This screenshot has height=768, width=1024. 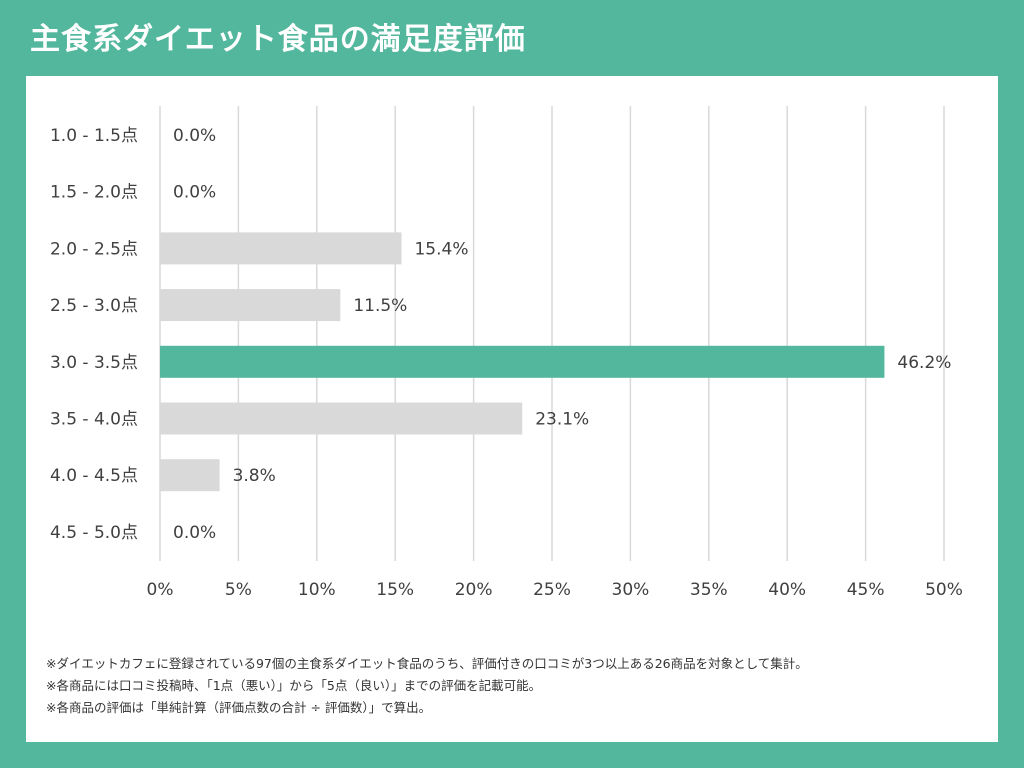 What do you see at coordinates (94, 420) in the screenshot?
I see `category-label: 3.5 - 4.0点` at bounding box center [94, 420].